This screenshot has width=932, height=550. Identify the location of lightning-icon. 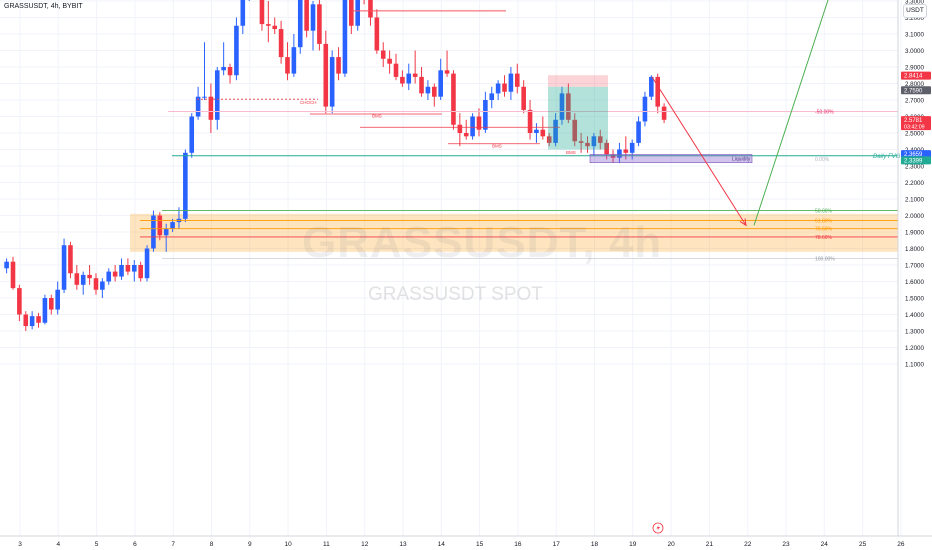
(658, 528).